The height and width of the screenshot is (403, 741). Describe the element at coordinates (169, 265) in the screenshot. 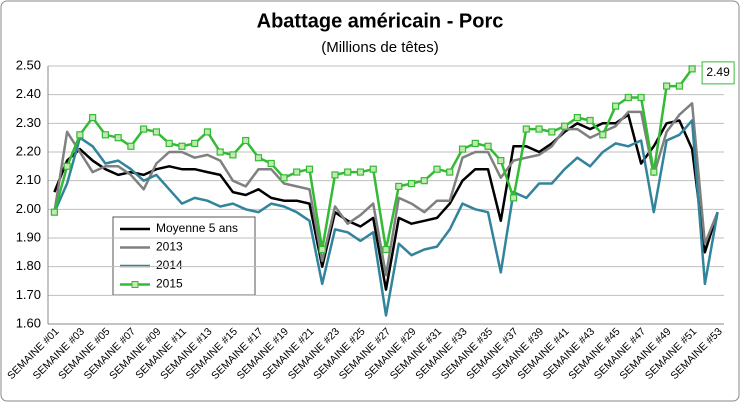

I see `legend-label: 2014` at that location.